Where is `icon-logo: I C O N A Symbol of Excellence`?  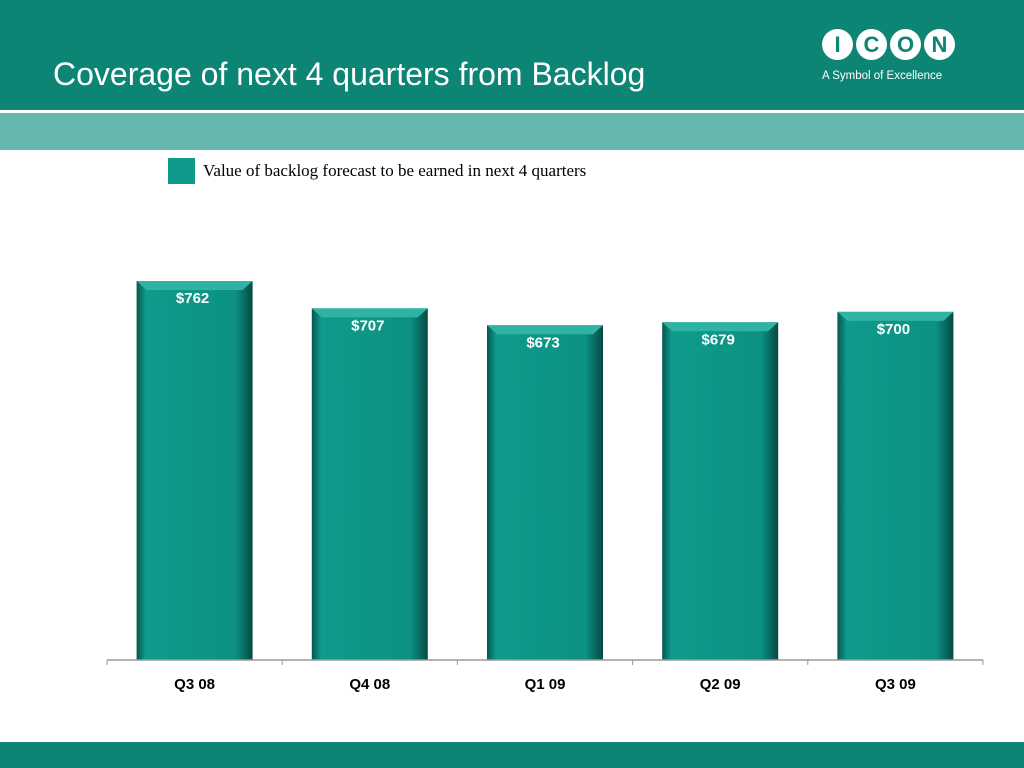 icon-logo: I C O N A Symbol of Excellence is located at coordinates (890, 59).